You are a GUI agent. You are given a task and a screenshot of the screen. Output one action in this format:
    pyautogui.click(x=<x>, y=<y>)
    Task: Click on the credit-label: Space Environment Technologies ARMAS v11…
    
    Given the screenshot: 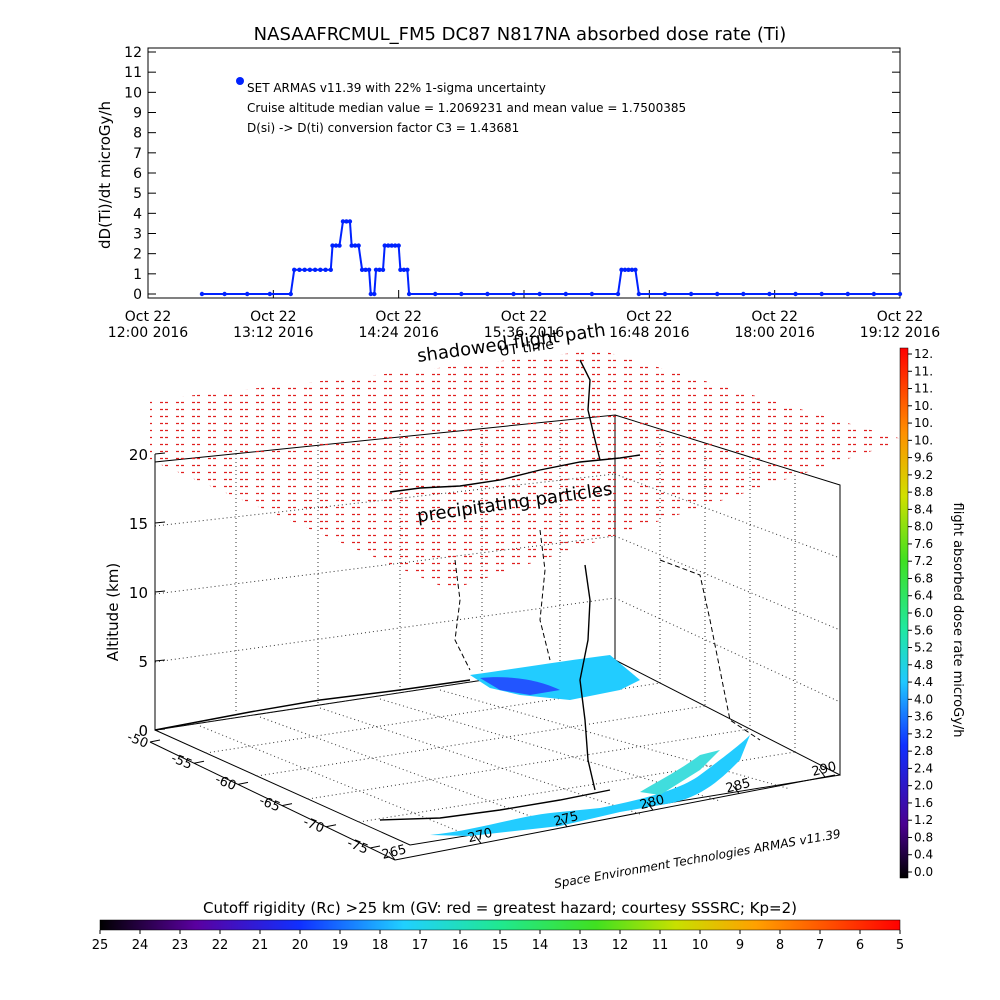 What is the action you would take?
    pyautogui.click(x=697, y=859)
    